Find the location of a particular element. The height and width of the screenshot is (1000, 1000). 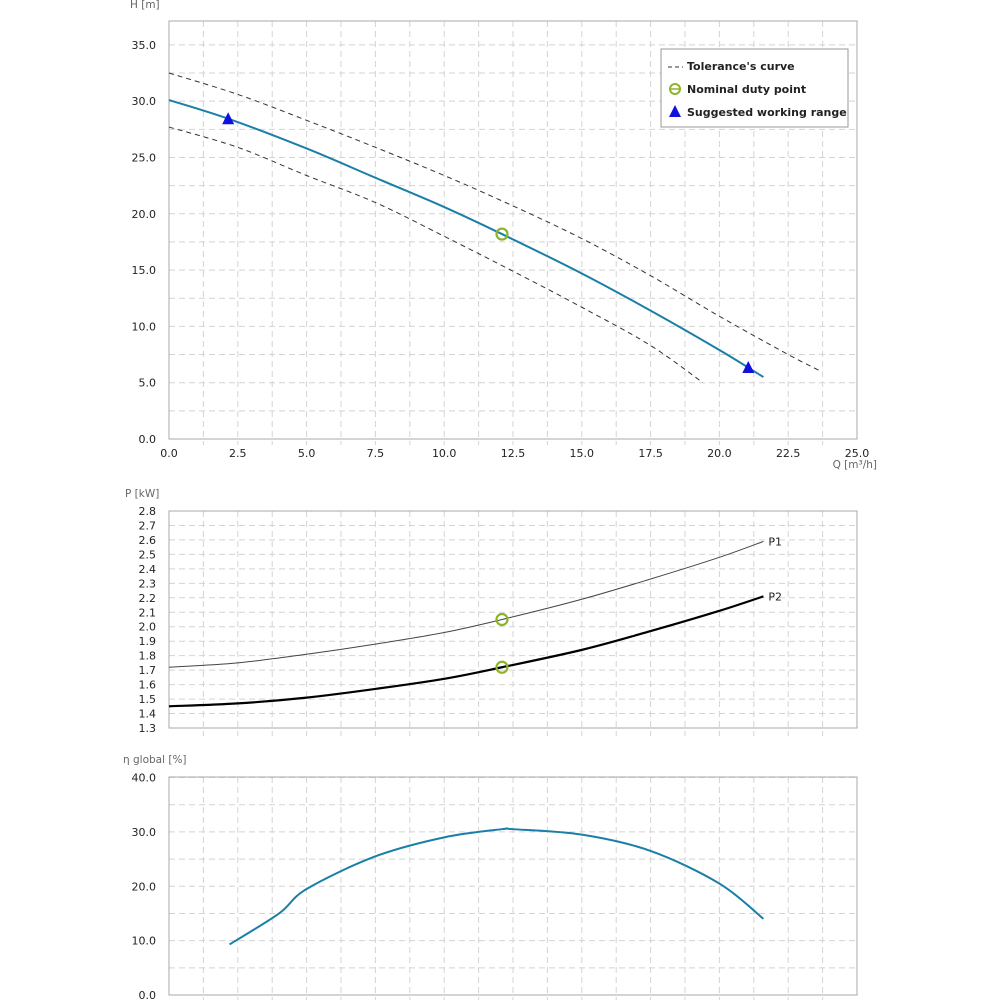

--curve is located at coordinates (497, 886).